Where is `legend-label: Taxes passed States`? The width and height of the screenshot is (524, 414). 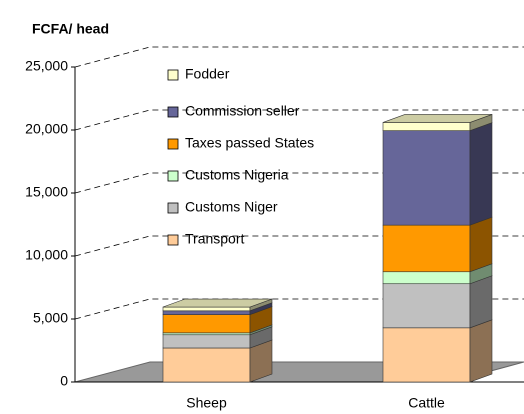
legend-label: Taxes passed States is located at coordinates (249, 143).